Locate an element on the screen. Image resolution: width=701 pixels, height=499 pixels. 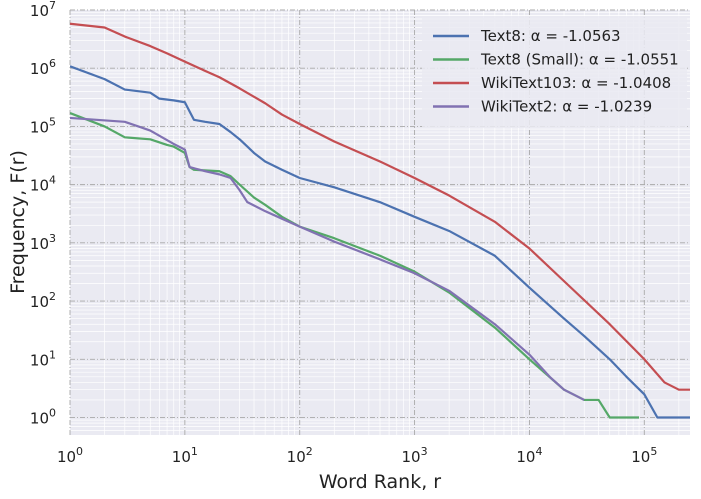
y-tick-labels: 10⁰ 10¹ 10² 10³ 10⁴ 10⁵ 10⁶ 10⁷ is located at coordinates (43, 213).